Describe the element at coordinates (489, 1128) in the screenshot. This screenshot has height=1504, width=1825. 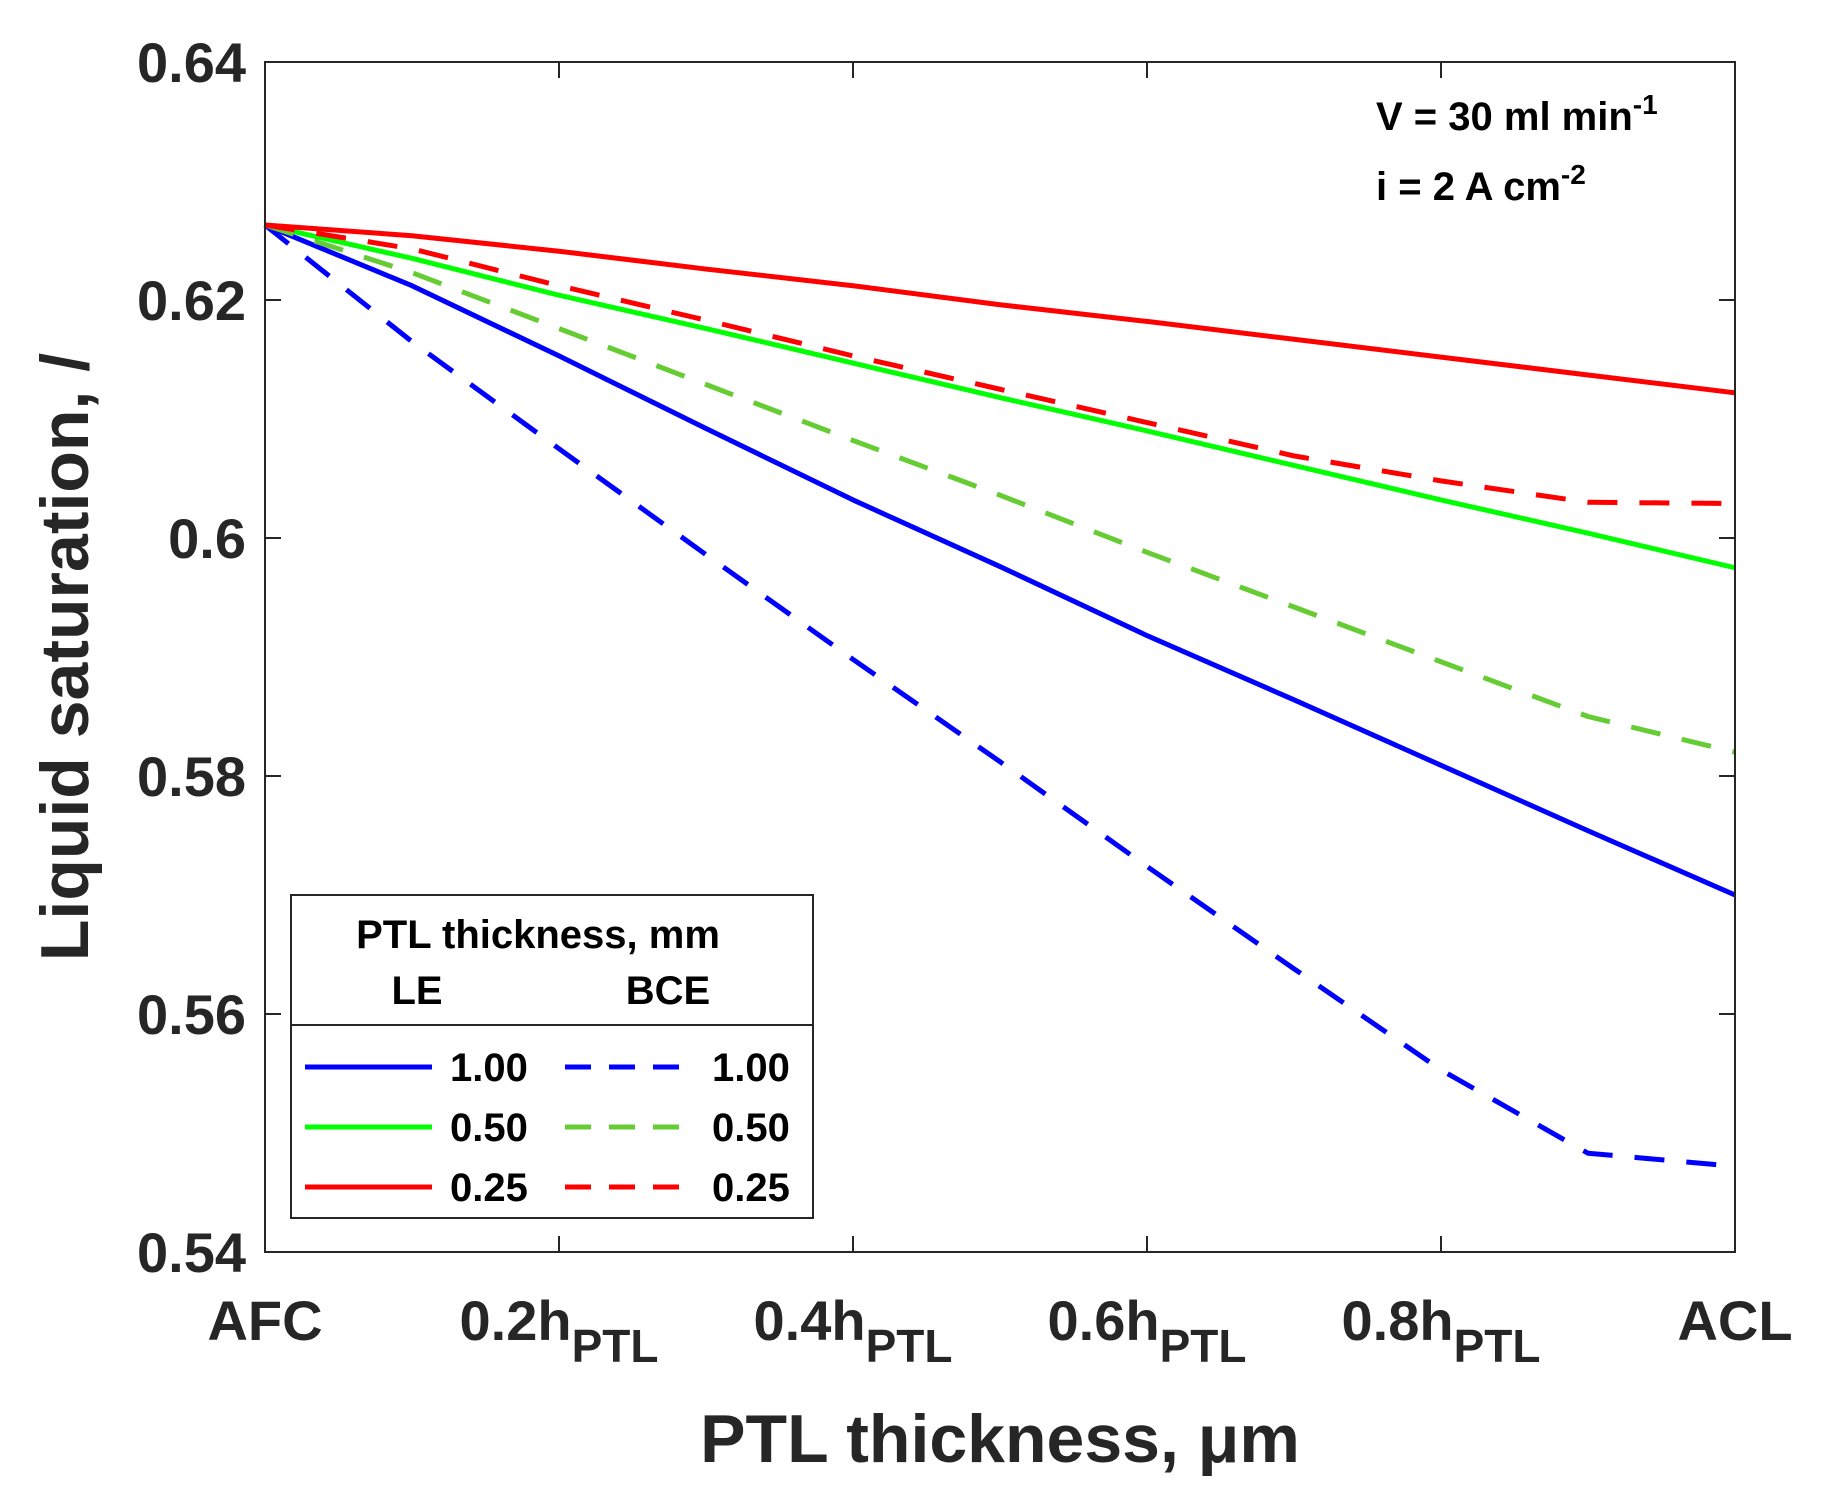
I see `legend-label-le: 0.50` at that location.